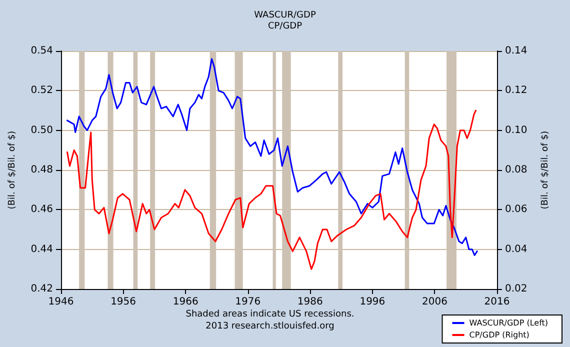  Describe the element at coordinates (13, 170) in the screenshot. I see `y-axis-title: (Bil. of $/Bil. of $)` at that location.